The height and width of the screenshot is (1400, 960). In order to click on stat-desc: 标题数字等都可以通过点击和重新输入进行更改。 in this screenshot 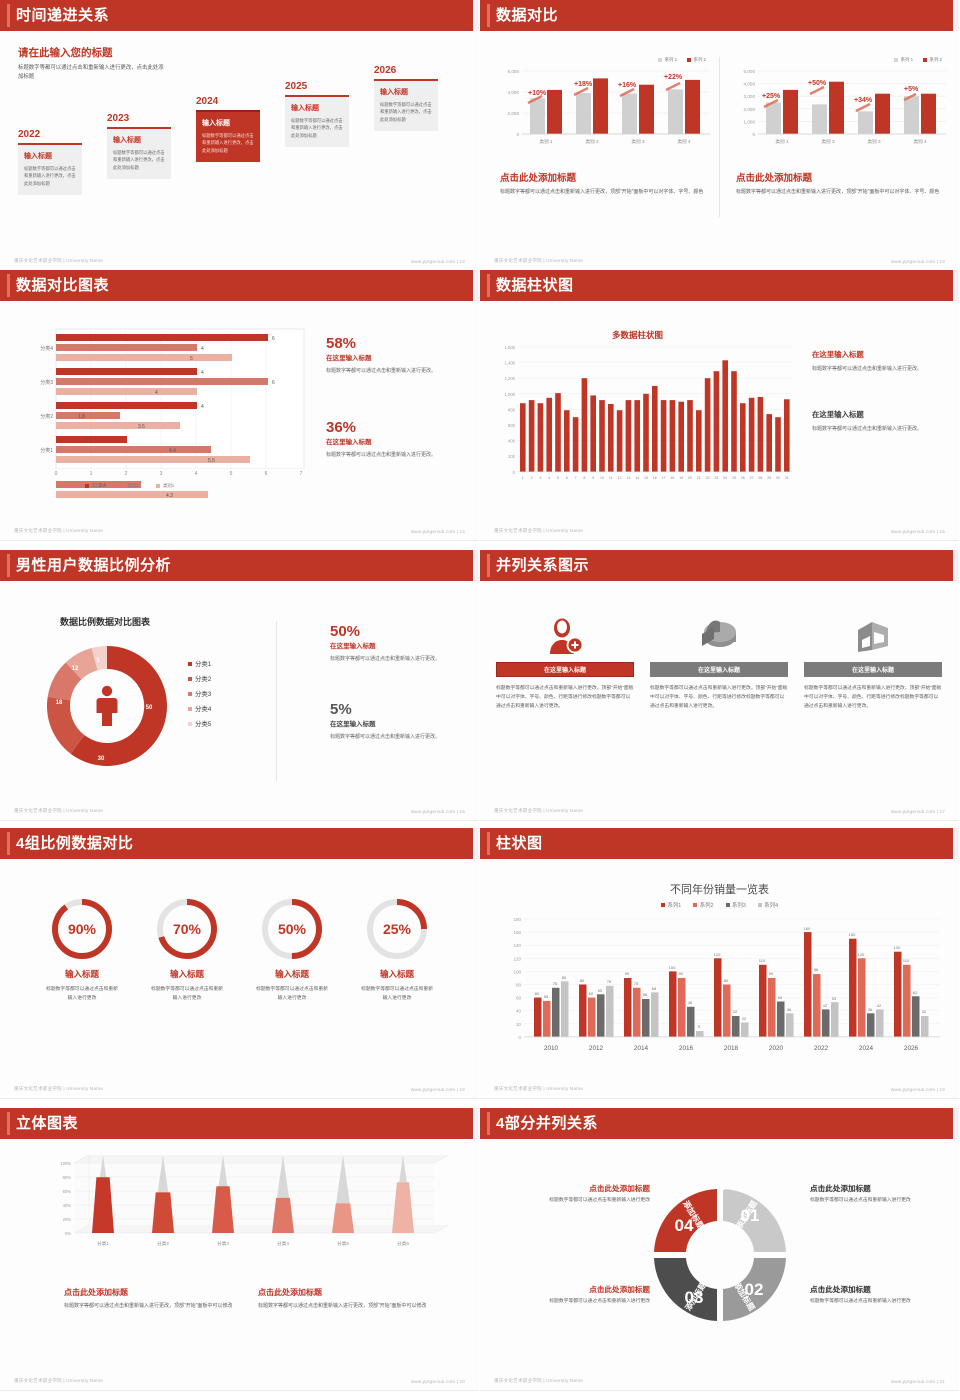, I will do `click(385, 659)`.